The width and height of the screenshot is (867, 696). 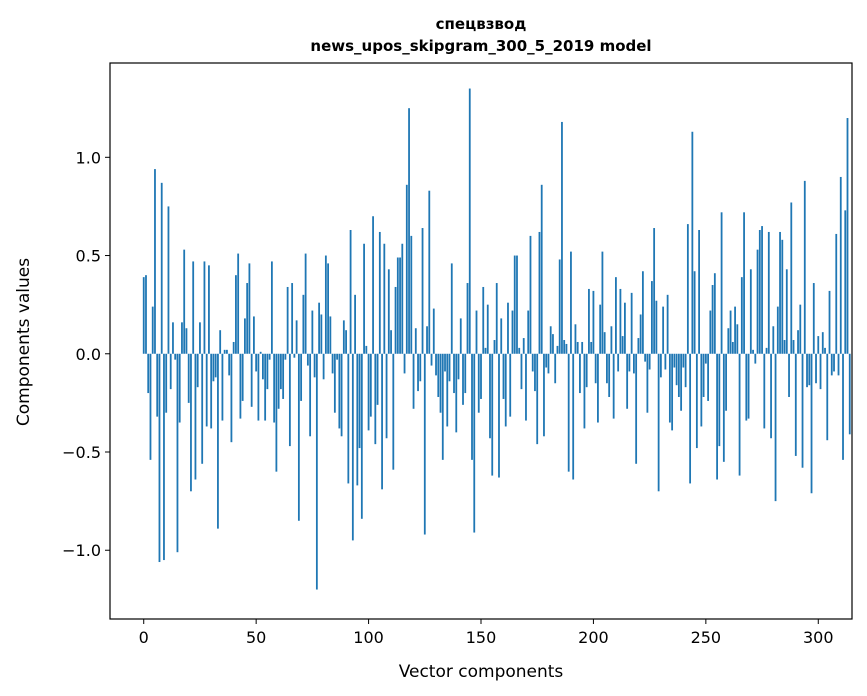 What do you see at coordinates (706, 637) in the screenshot?
I see `x-tick-label: 250` at bounding box center [706, 637].